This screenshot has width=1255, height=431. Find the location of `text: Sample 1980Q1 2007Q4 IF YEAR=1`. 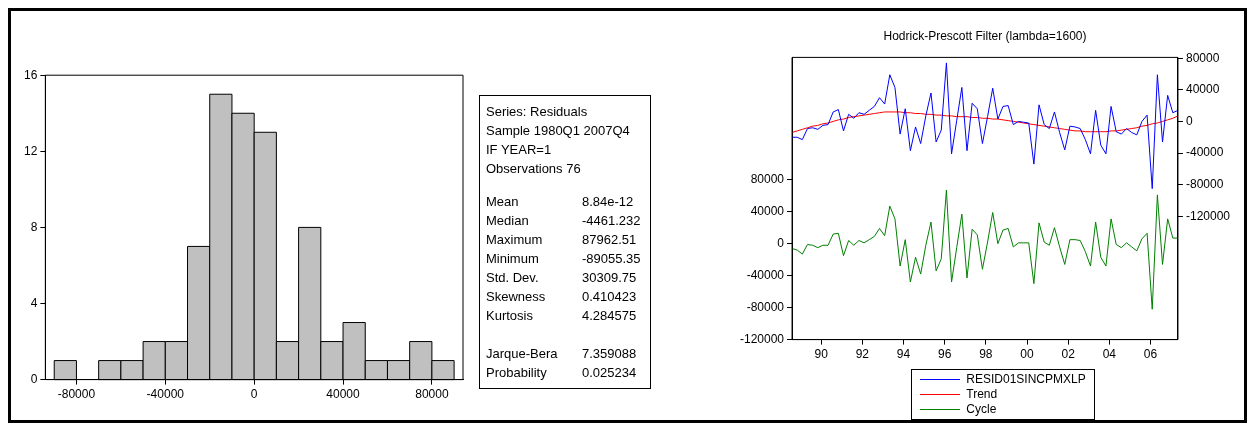

text: Sample 1980Q1 2007Q4 IF YEAR=1 is located at coordinates (558, 140).